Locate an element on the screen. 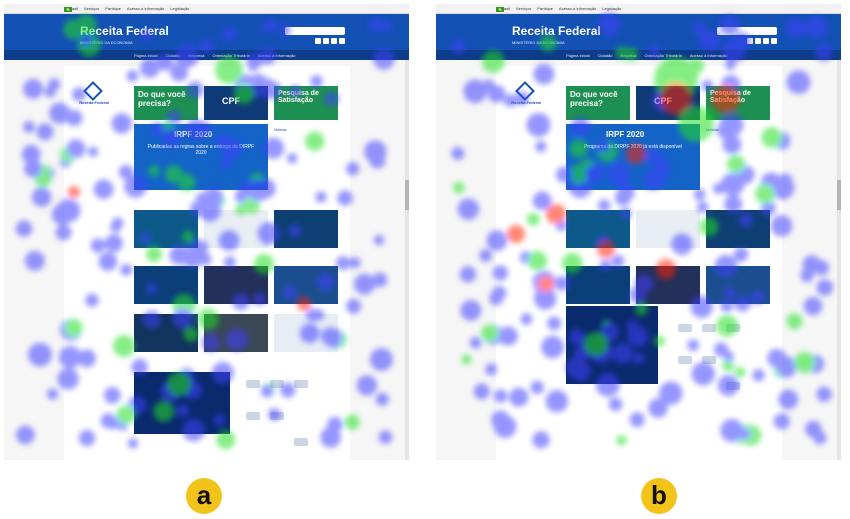  panel-label: b is located at coordinates (659, 494).